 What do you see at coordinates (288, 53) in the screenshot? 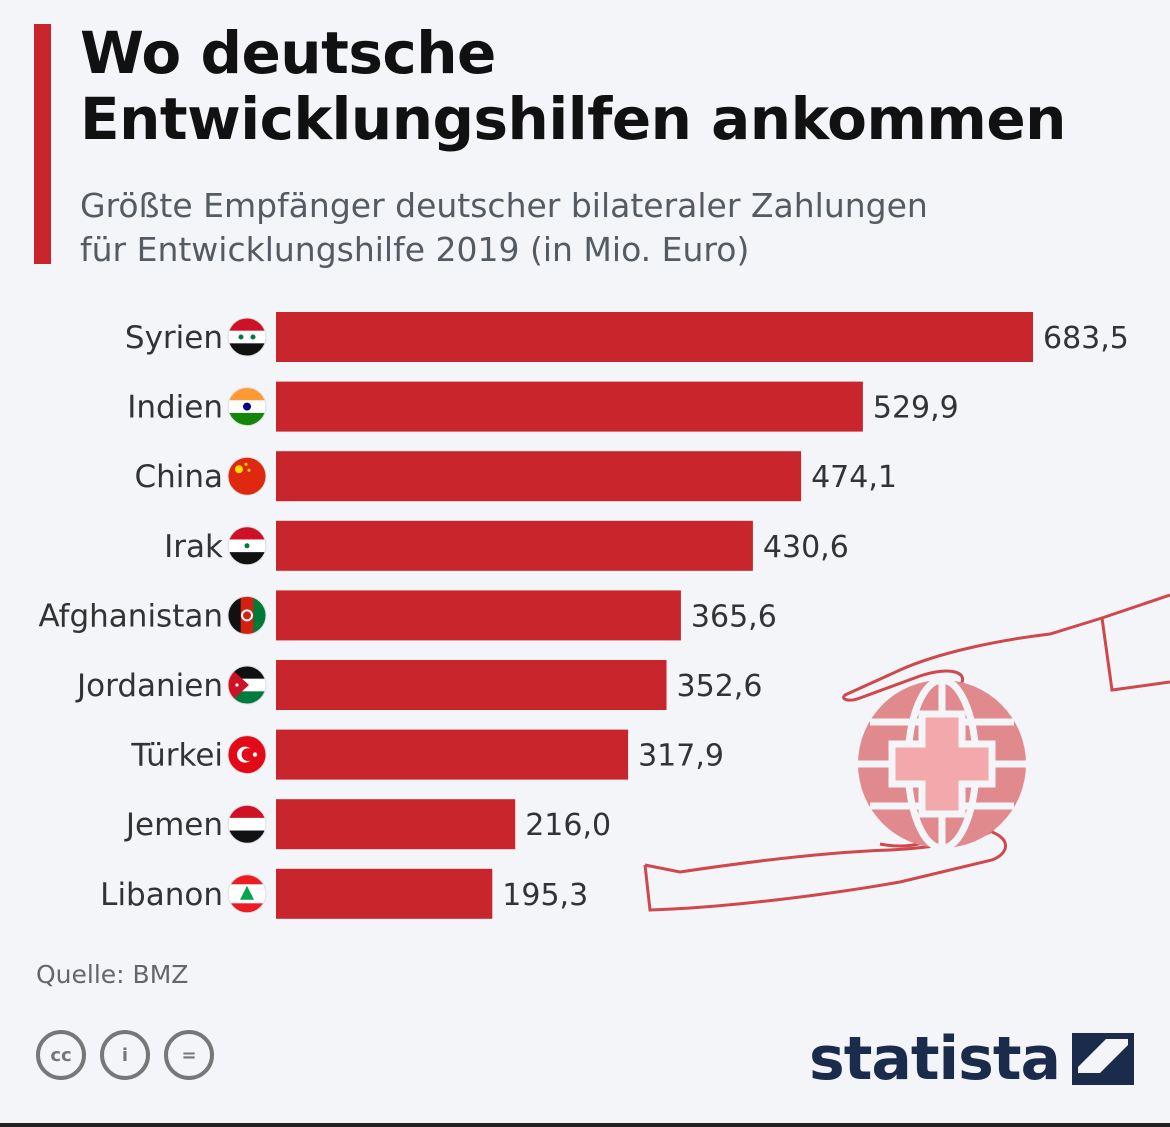
I see `title-line-1: Wo deutsche` at bounding box center [288, 53].